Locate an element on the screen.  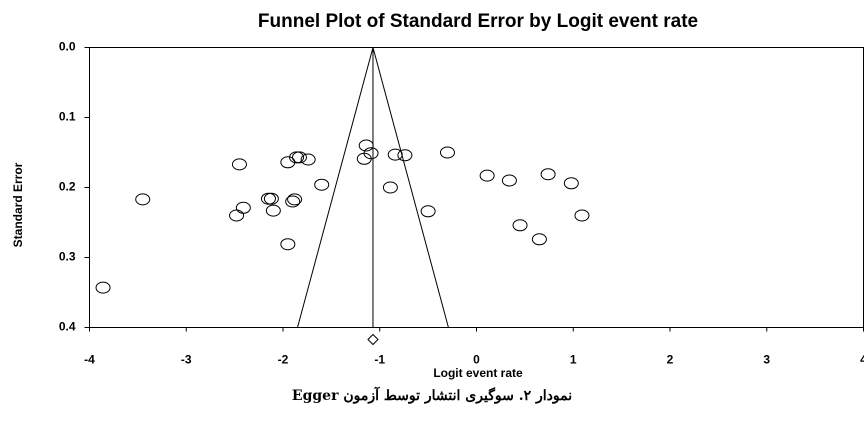
caption: نمودار ۲. سوگیری انتشار توسط آزمون Egger is located at coordinates (432, 395).